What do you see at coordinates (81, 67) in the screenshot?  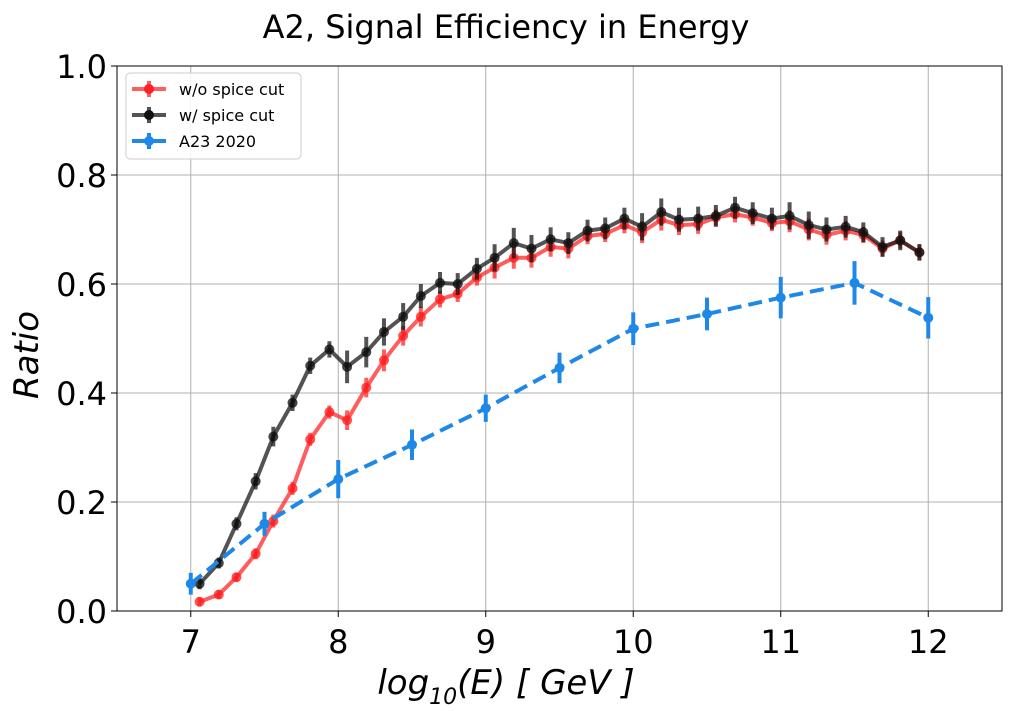 I see `y-tick-label: 1.0` at bounding box center [81, 67].